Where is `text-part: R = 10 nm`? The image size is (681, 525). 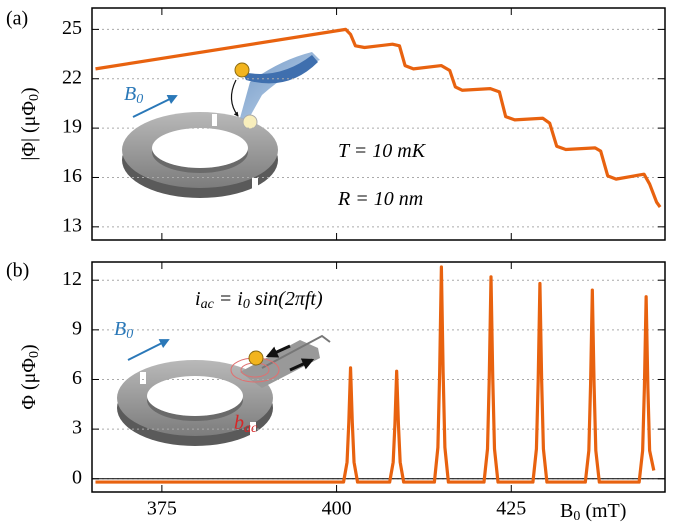 text-part: R = 10 nm is located at coordinates (380, 199).